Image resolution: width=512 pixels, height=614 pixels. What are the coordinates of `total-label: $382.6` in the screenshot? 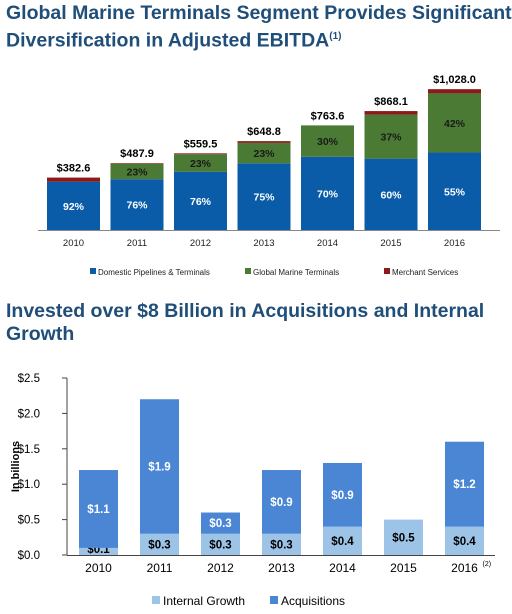 It's located at (74, 169).